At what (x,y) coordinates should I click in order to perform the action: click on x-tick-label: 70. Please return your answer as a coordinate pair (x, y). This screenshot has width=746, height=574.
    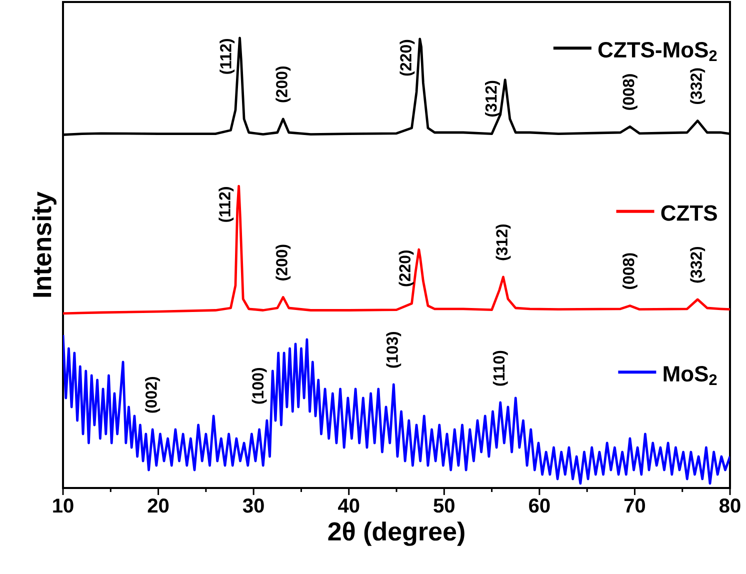
    Looking at the image, I should click on (635, 505).